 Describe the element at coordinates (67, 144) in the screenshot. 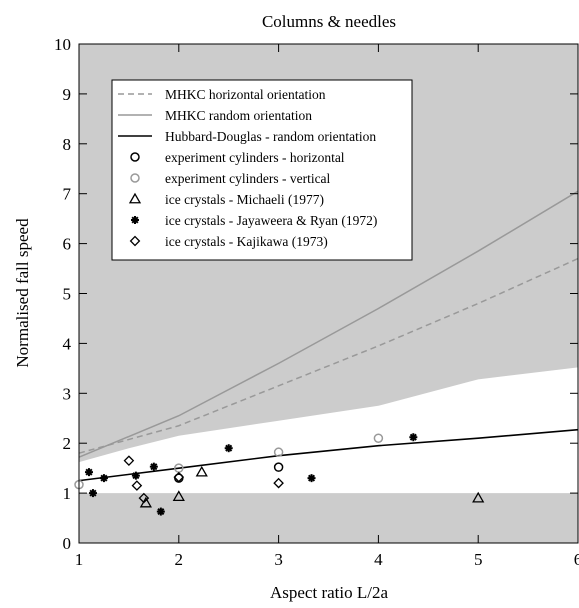

I see `y-tick-label-8: 8` at that location.